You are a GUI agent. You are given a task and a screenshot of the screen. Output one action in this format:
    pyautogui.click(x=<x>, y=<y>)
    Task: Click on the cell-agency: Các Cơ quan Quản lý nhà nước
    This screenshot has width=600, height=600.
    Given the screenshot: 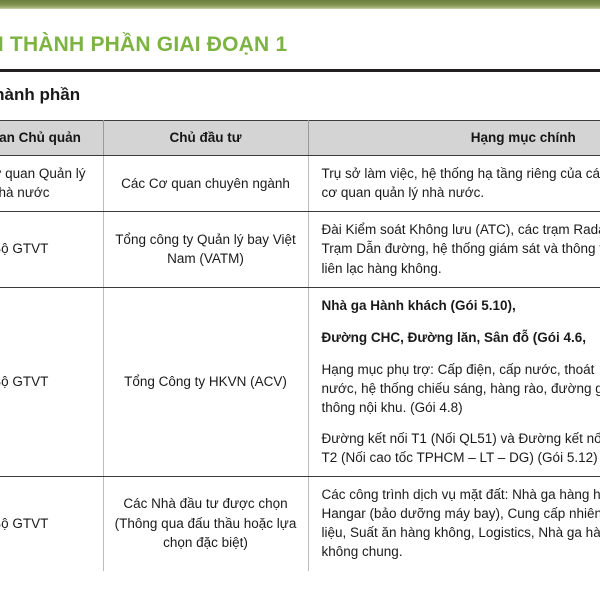 What is the action you would take?
    pyautogui.click(x=52, y=184)
    